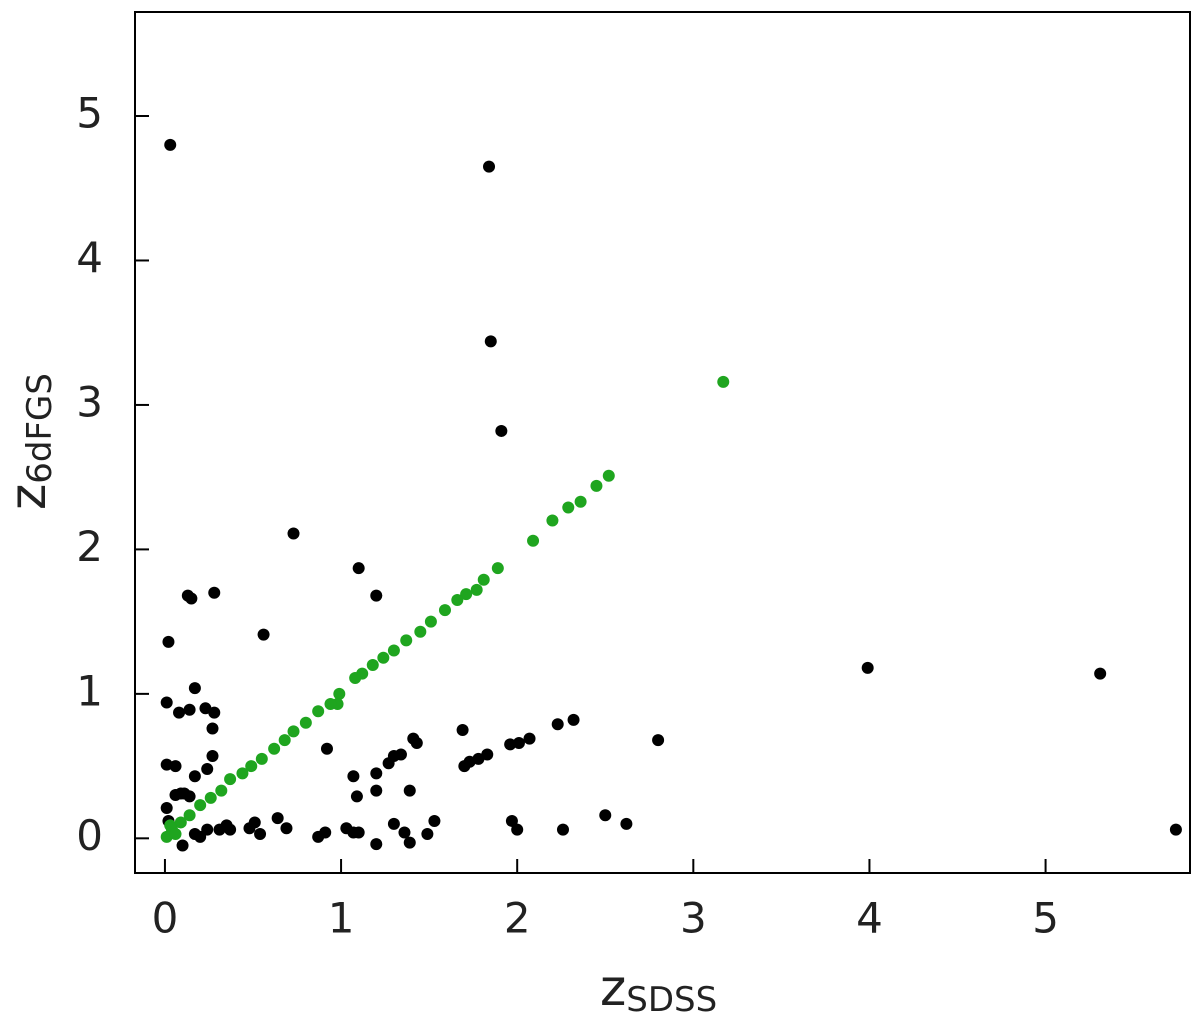 This screenshot has height=1020, width=1200. Describe the element at coordinates (341, 918) in the screenshot. I see `x-tick-label: 1` at that location.